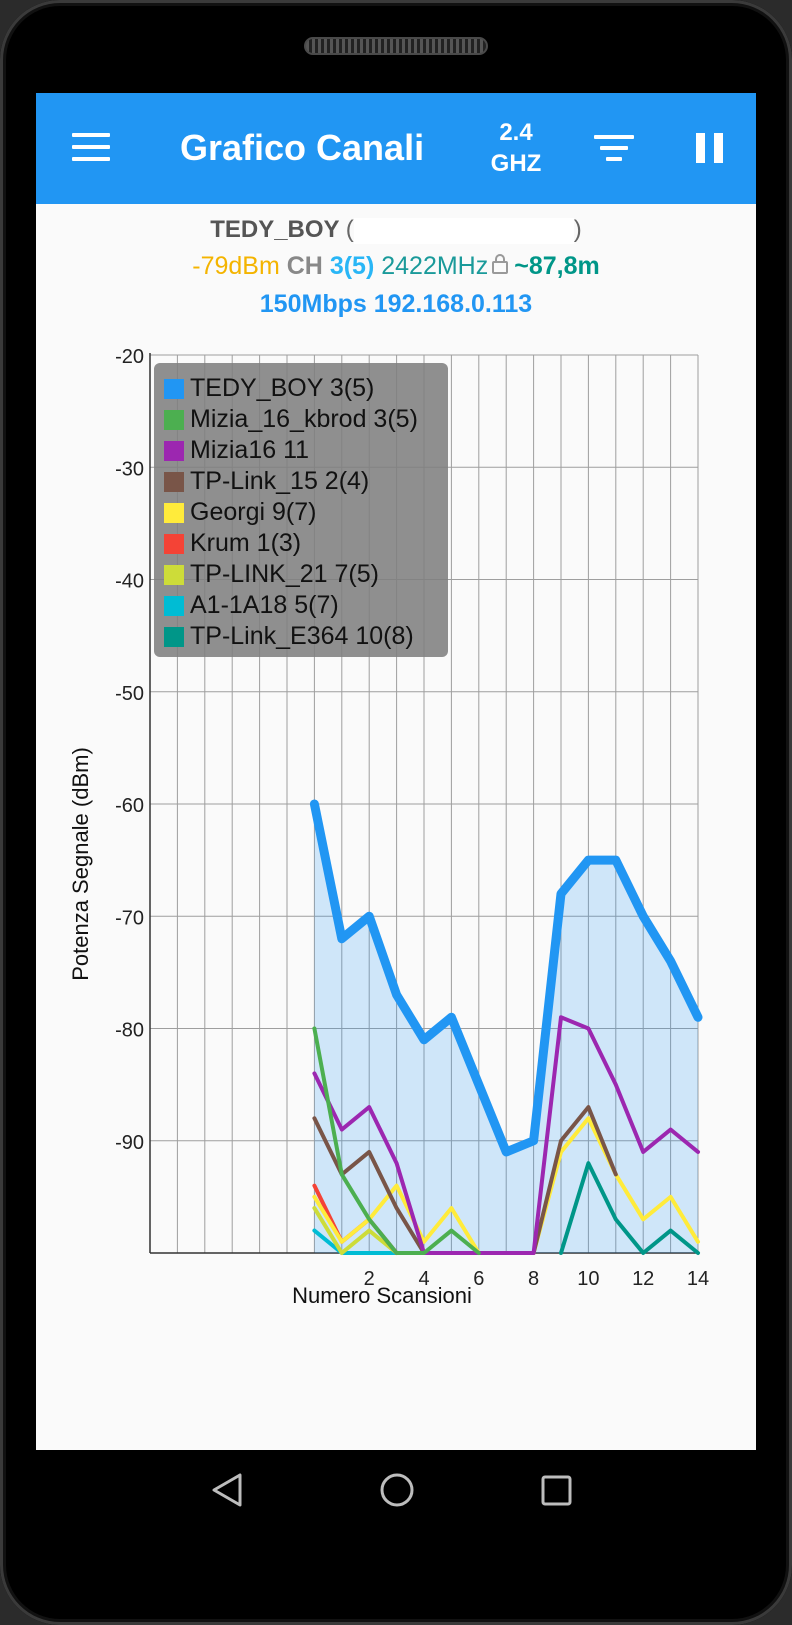 The width and height of the screenshot is (792, 1625). Describe the element at coordinates (302, 636) in the screenshot. I see `legend-label: TP-Link_E364 10(8)` at that location.